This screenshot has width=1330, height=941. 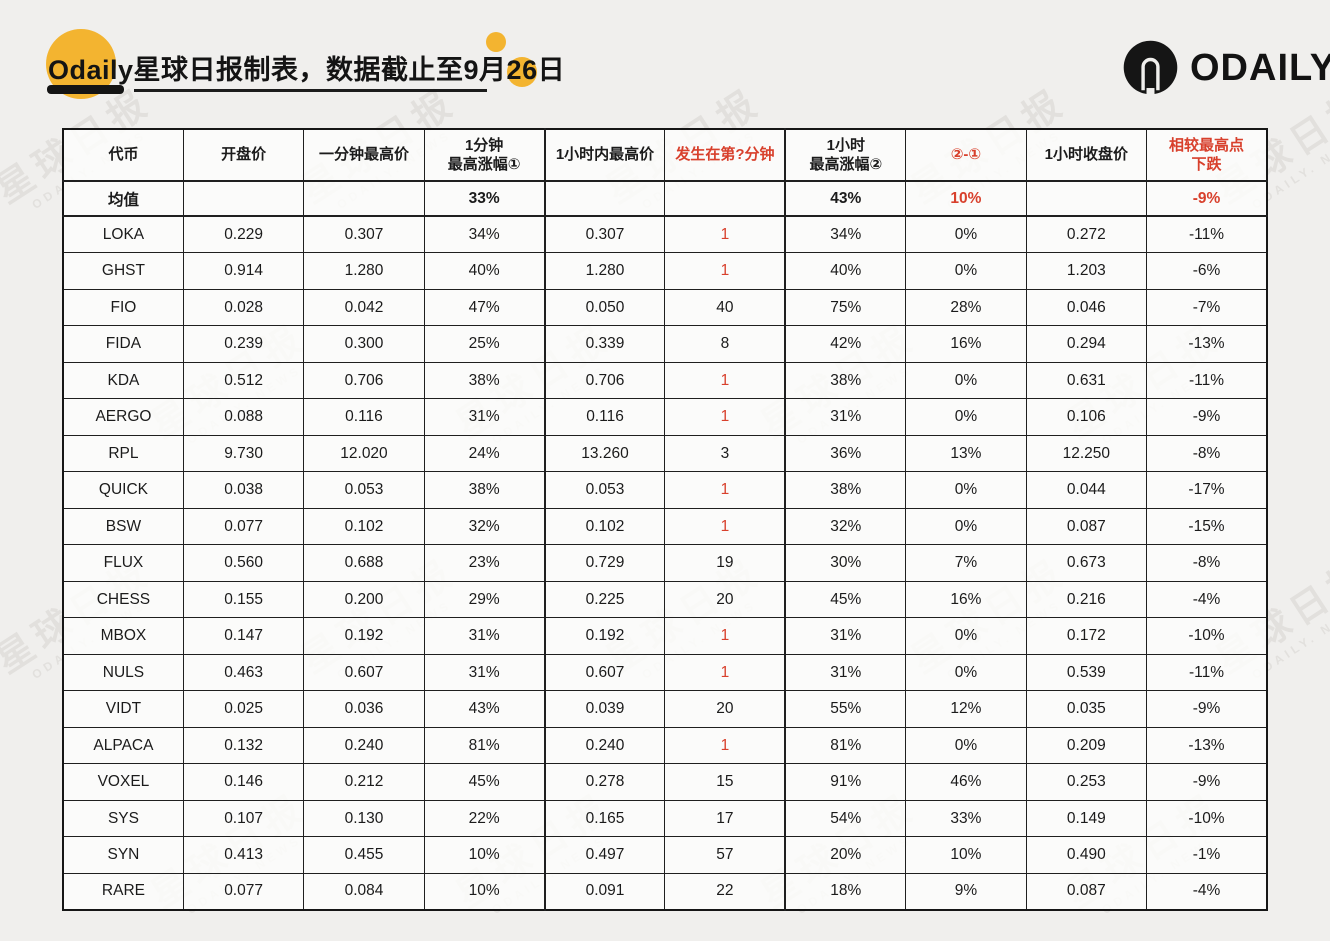 I want to click on data-cell: 0.229, so click(x=243, y=234).